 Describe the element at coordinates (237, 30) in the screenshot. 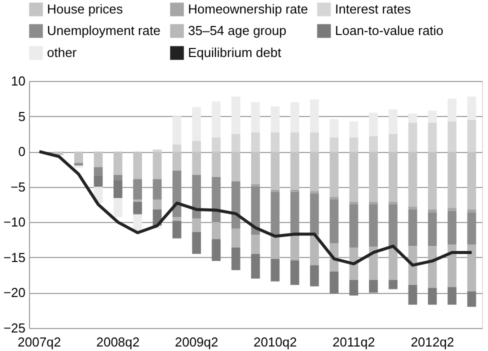

I see `legend-label: 35–54 age group` at that location.